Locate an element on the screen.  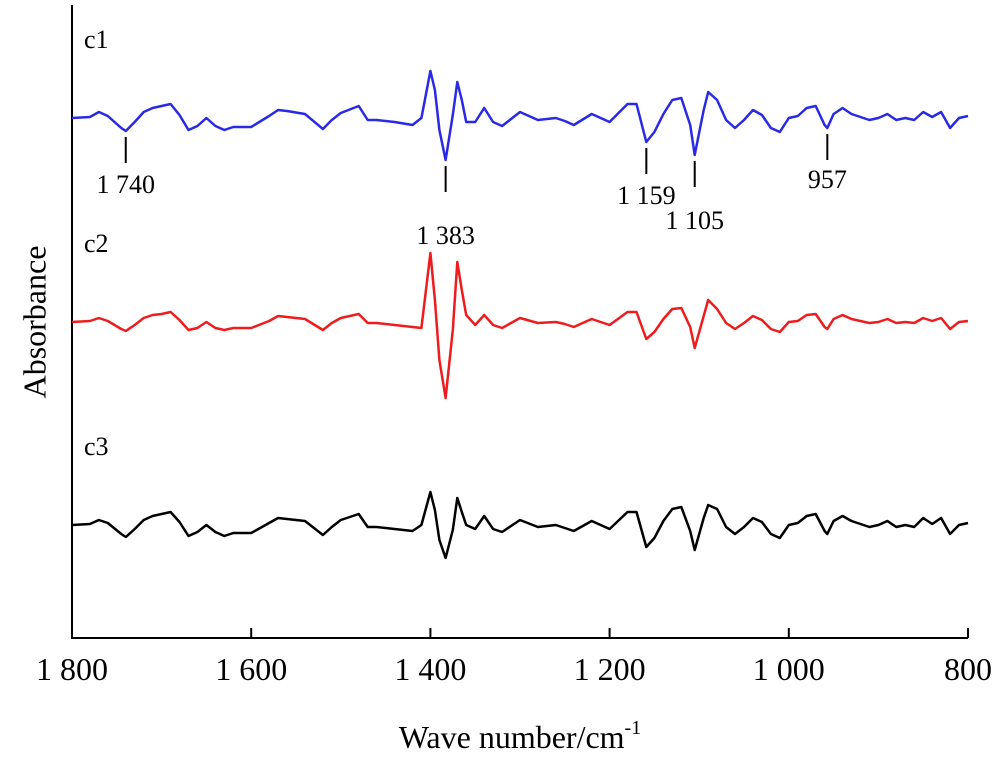
x-tick-label: 1 400 is located at coordinates (430, 669).